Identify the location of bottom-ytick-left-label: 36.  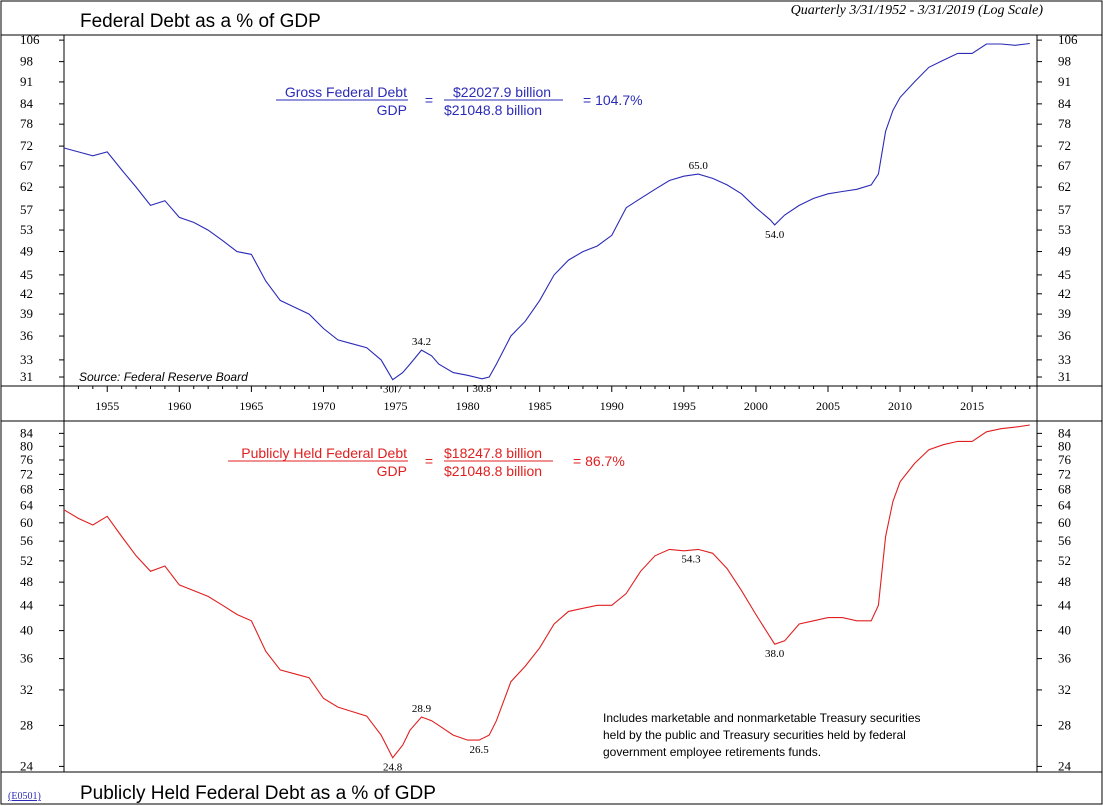
(27, 658).